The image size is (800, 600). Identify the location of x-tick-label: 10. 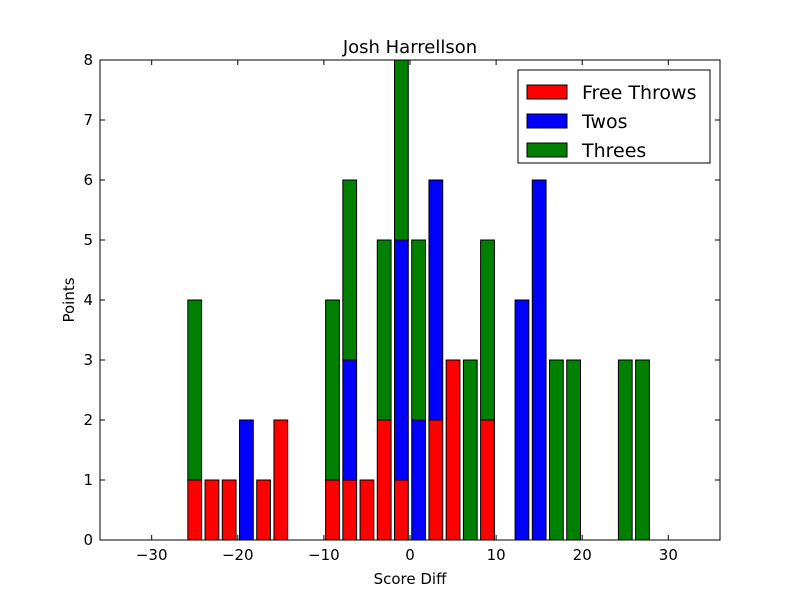
(496, 555).